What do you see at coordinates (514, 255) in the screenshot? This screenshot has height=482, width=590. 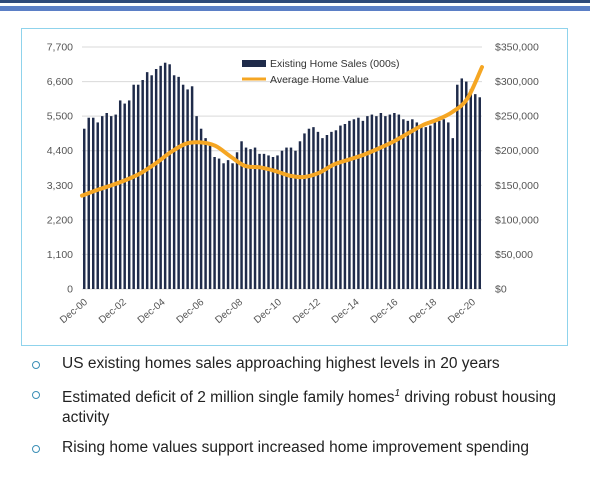 I see `right-axis-tick-label: $50,000` at bounding box center [514, 255].